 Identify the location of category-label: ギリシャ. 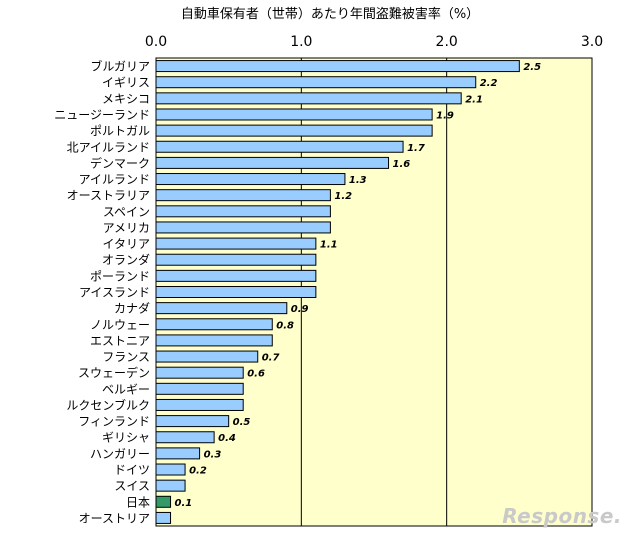
(126, 438).